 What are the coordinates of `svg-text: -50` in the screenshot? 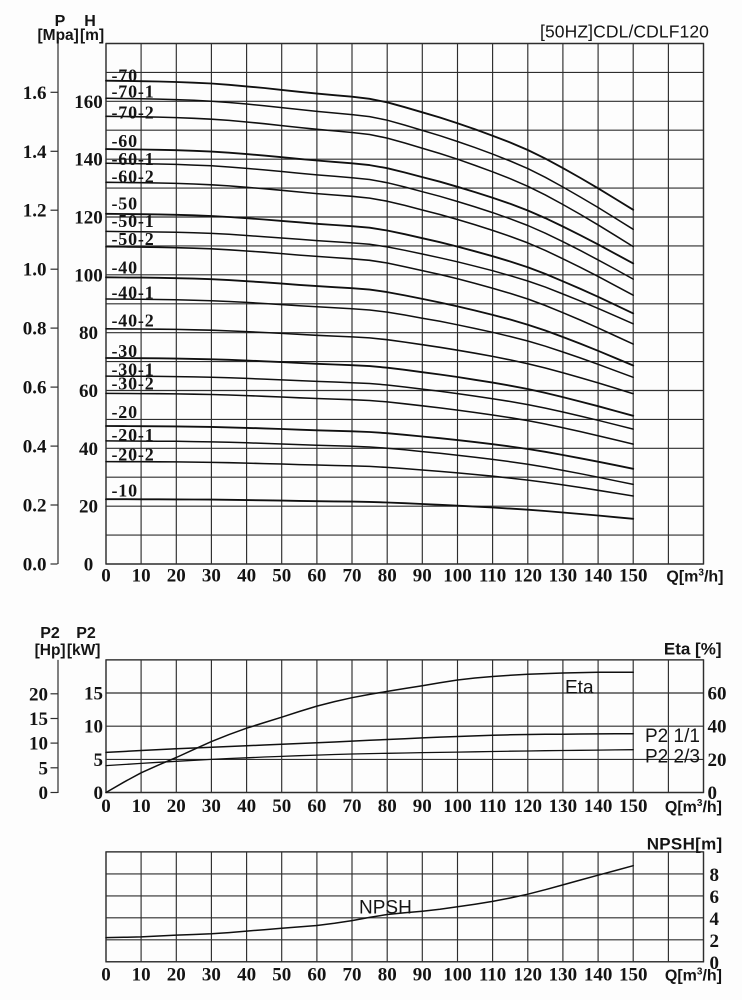 It's located at (125, 203).